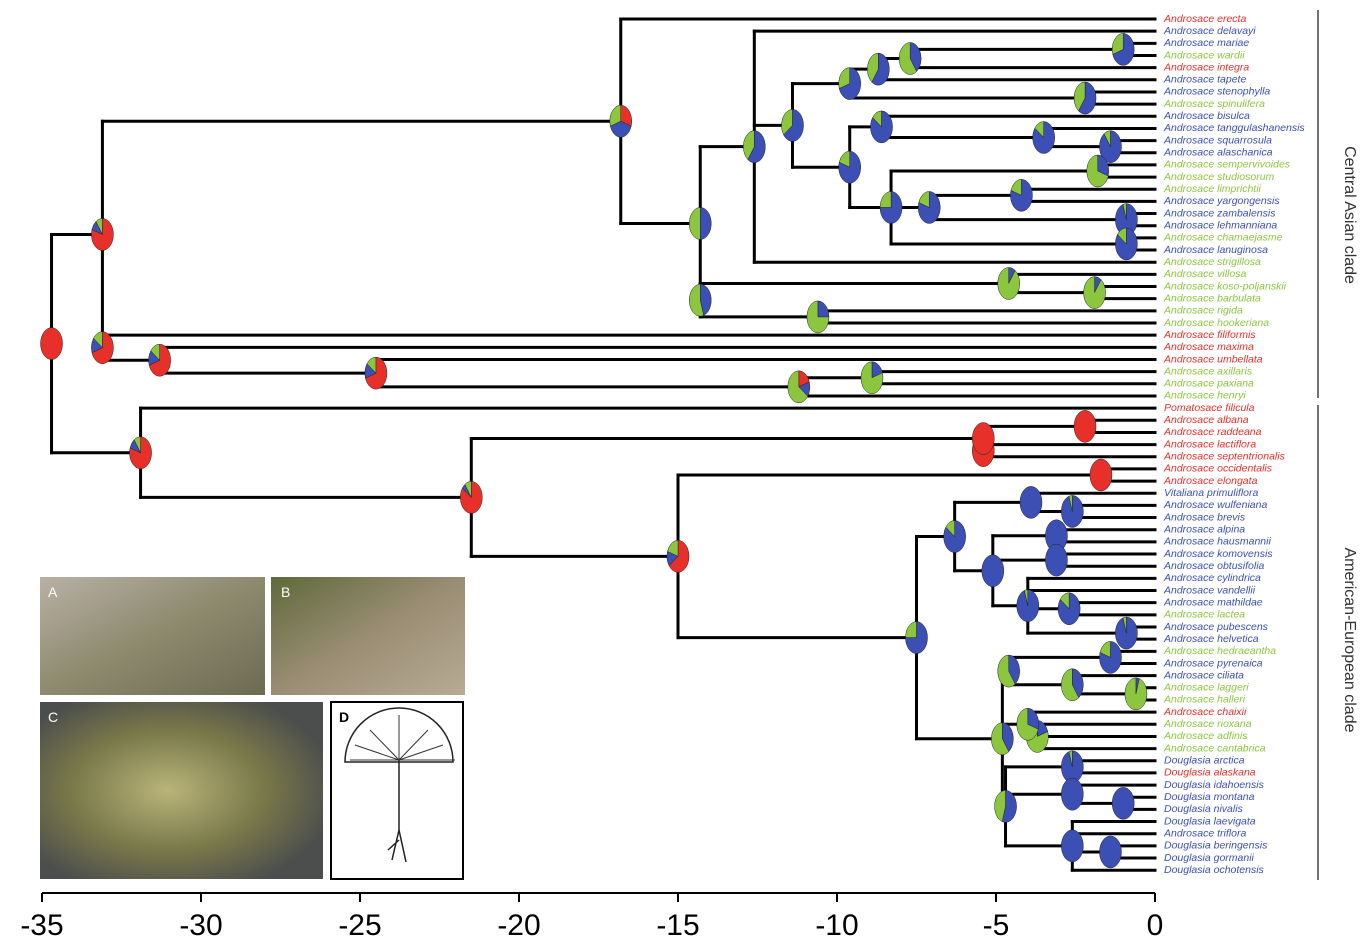 The height and width of the screenshot is (943, 1361). I want to click on taxon-label: Androsace raddeana, so click(1212, 432).